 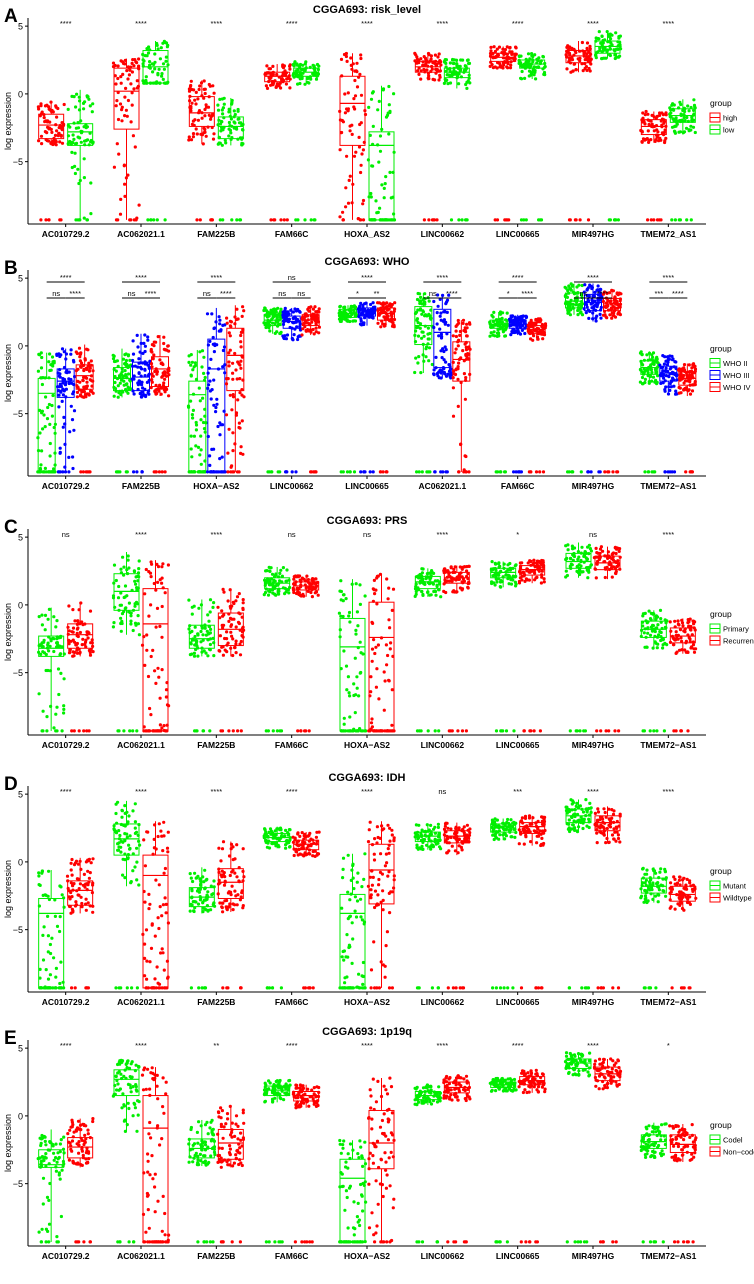 I want to click on legend-label: WHO III, so click(x=736, y=375).